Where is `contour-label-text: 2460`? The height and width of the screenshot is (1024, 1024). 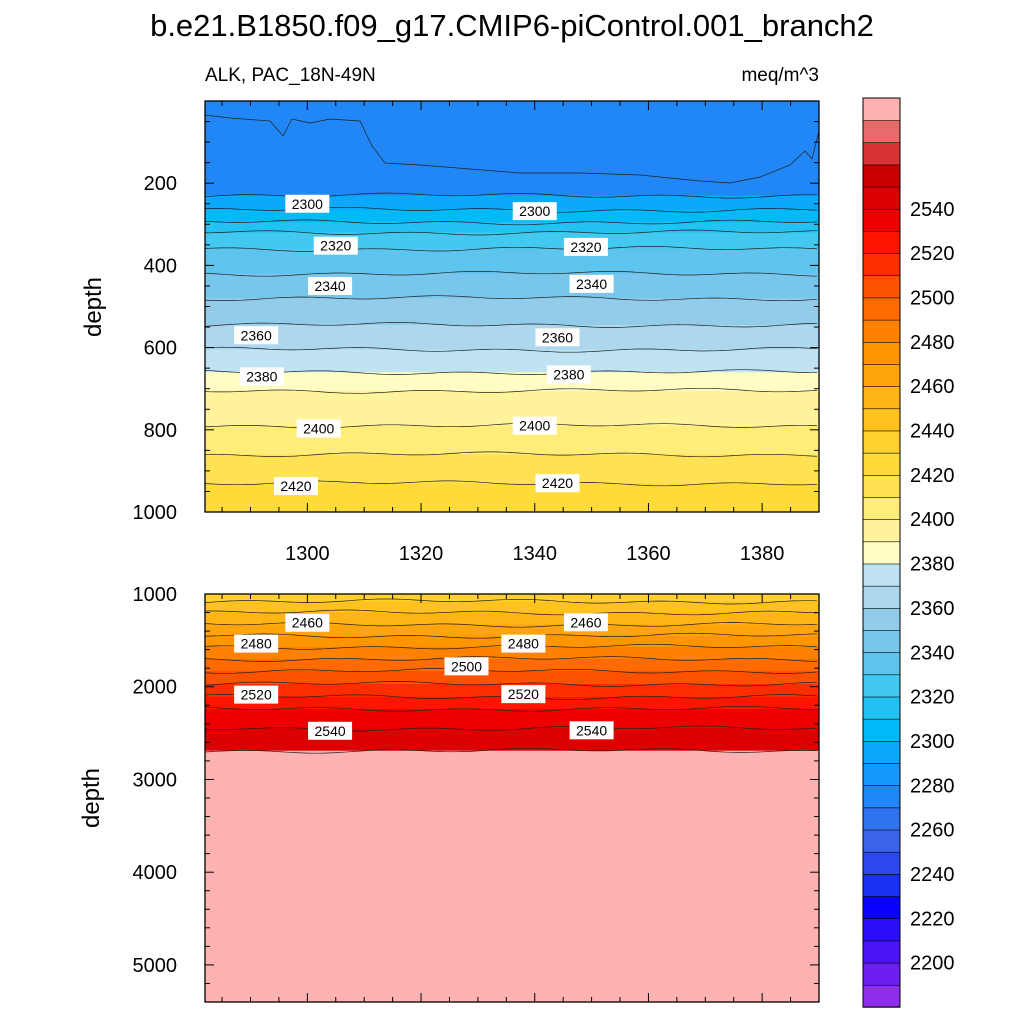
contour-label-text: 2460 is located at coordinates (307, 623).